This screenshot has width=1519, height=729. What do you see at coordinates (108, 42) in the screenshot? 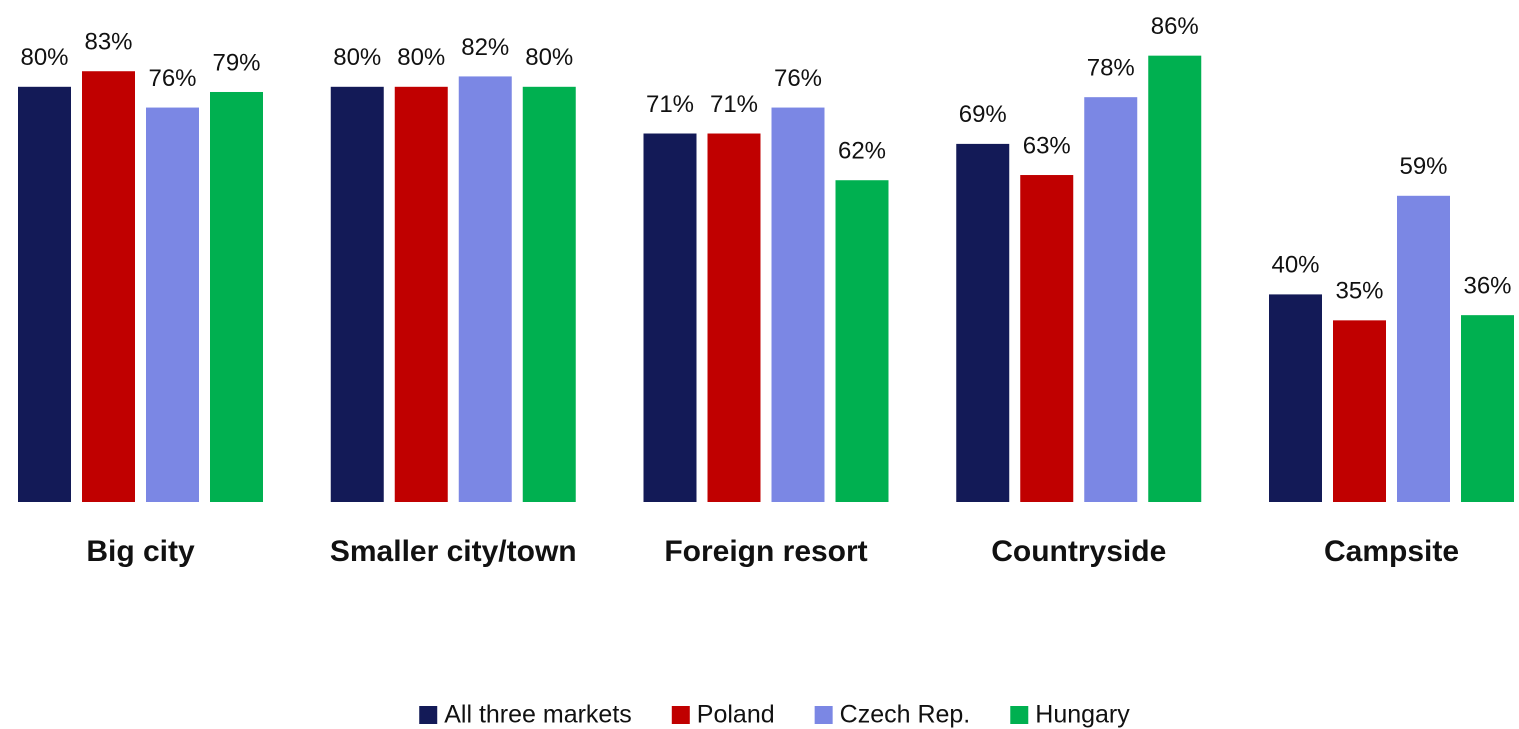
I see `value-label: 83%` at bounding box center [108, 42].